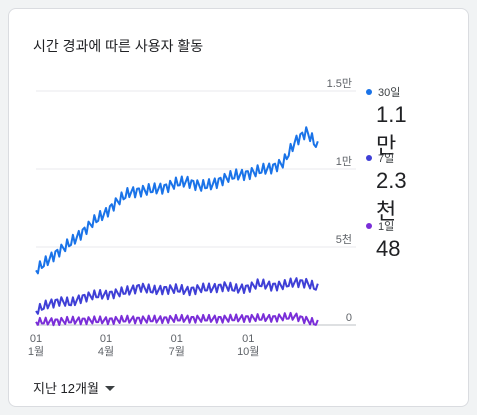 Image resolution: width=477 pixels, height=415 pixels. Describe the element at coordinates (386, 227) in the screenshot. I see `legend-label-text: 1일` at that location.